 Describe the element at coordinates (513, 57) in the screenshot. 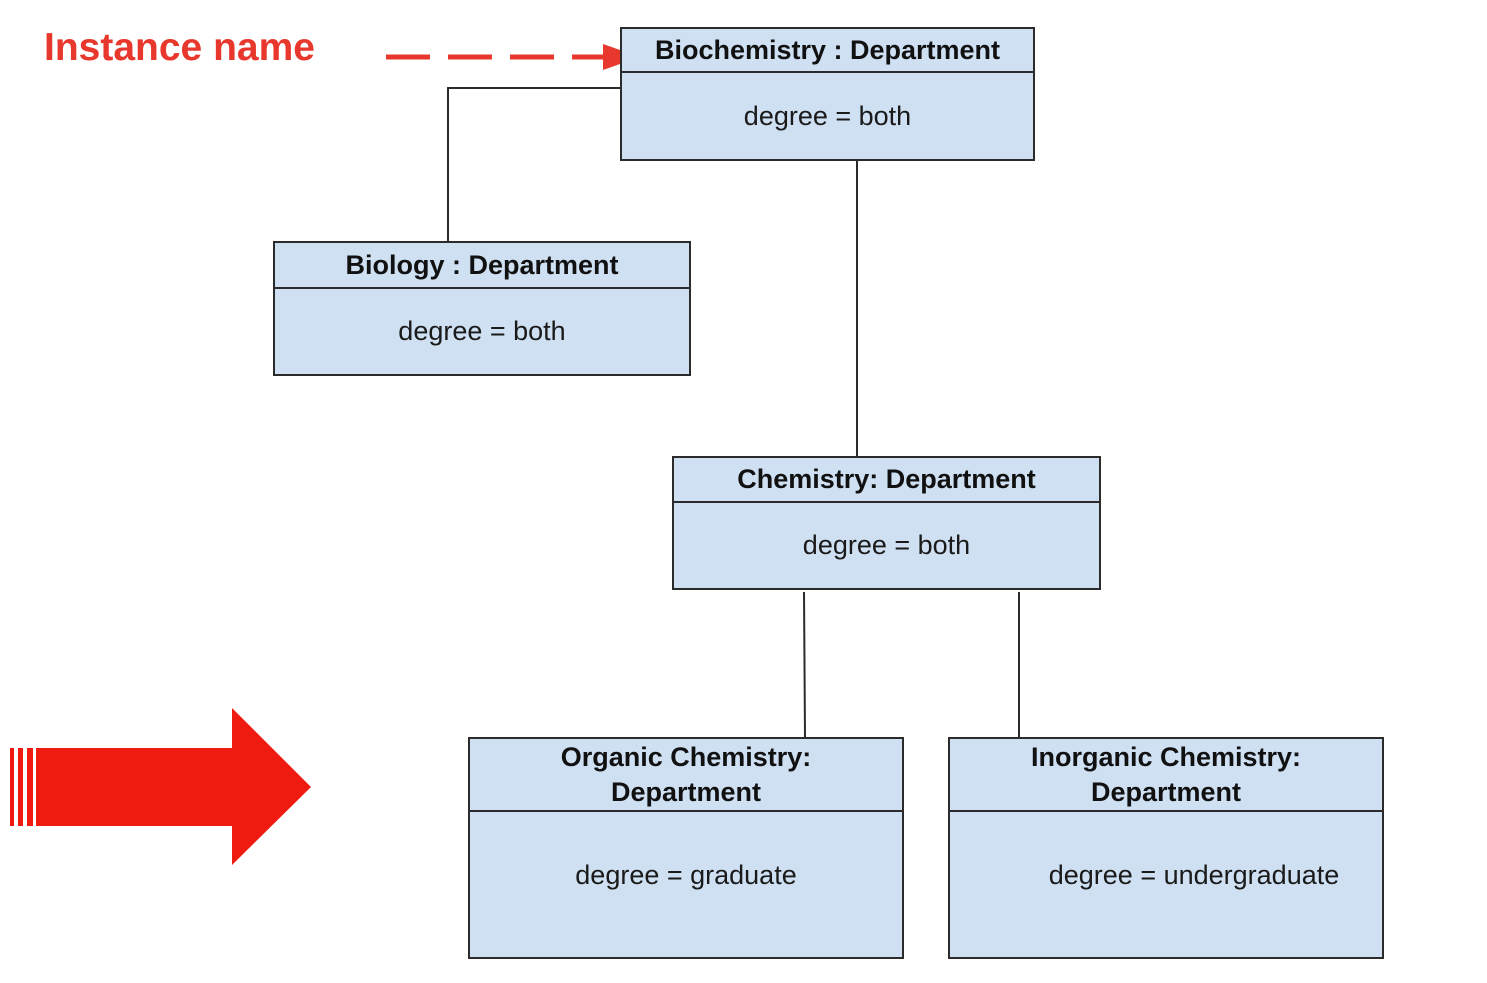

I see `dashed-arrow-icon` at that location.